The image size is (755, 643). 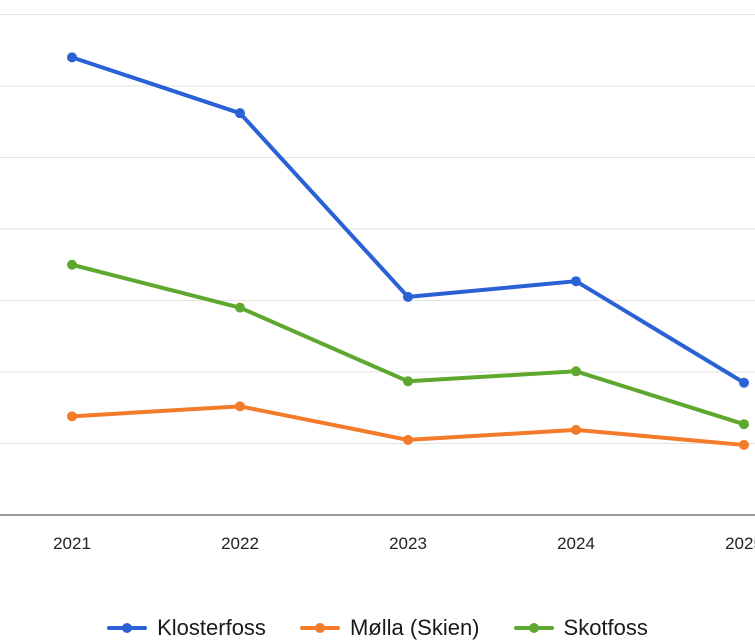 I want to click on x-tick-labels: 2021 2022 2023 2024 2025, so click(x=404, y=543).